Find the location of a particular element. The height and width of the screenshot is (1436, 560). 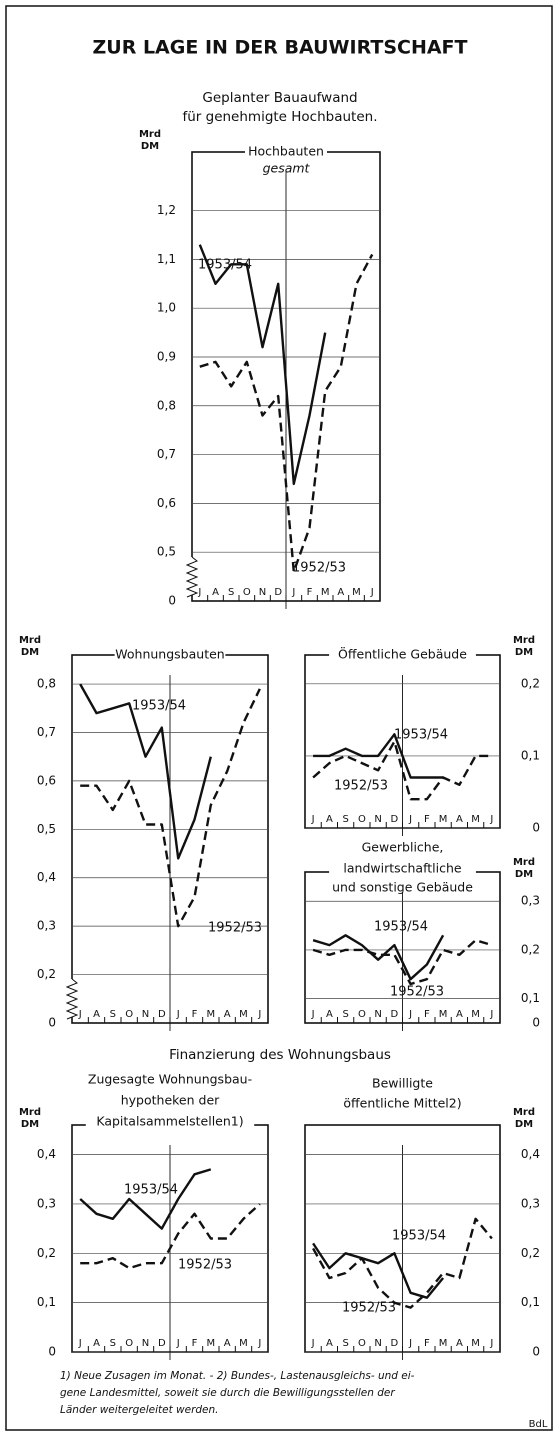

series-label: 1952/53 is located at coordinates (319, 568).